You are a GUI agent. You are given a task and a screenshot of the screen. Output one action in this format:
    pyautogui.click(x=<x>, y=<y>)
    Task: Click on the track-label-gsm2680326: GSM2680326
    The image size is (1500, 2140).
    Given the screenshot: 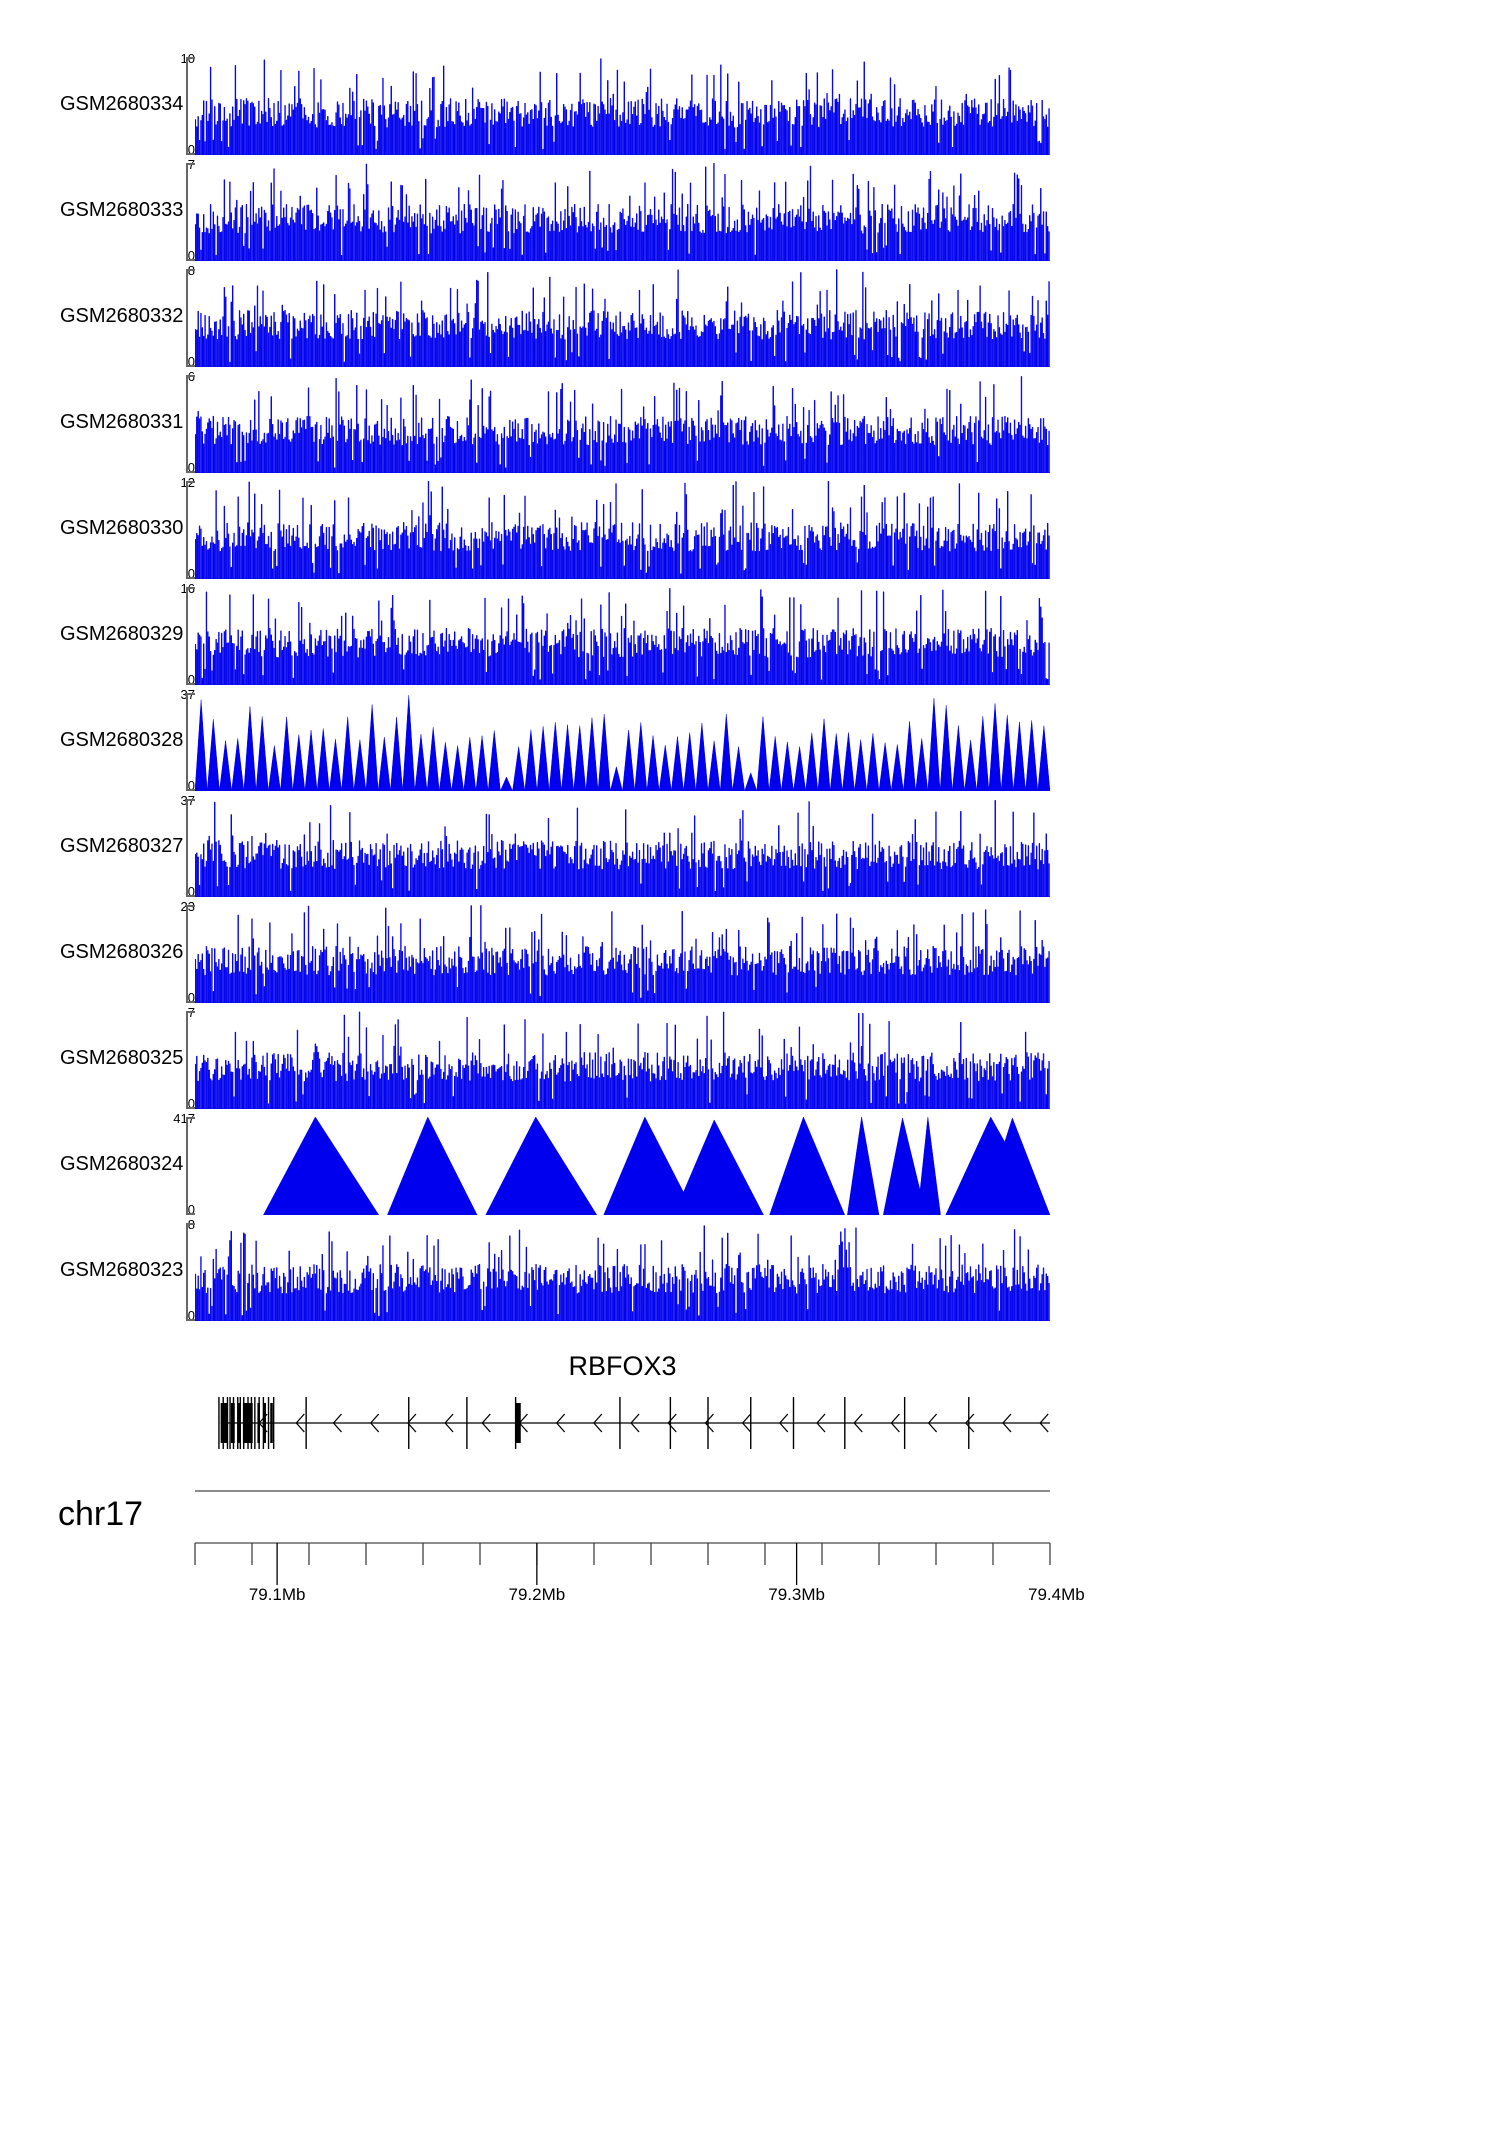 What is the action you would take?
    pyautogui.click(x=122, y=952)
    